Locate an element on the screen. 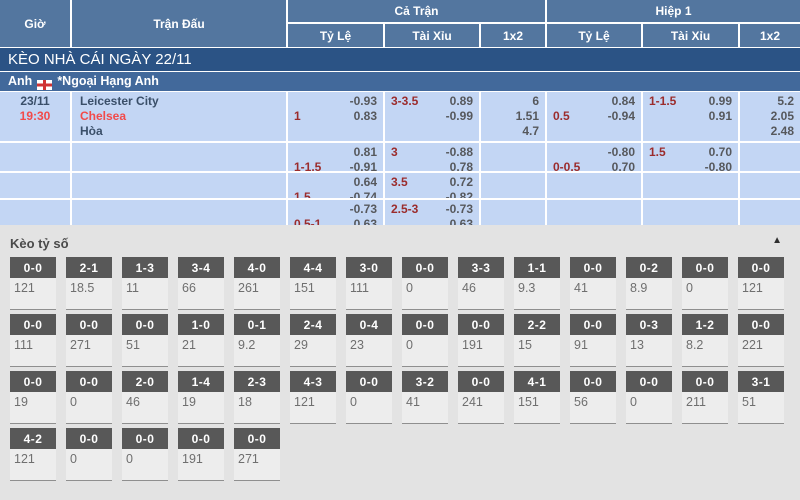 The height and width of the screenshot is (500, 800). score-odd-cell: 2-2 15 is located at coordinates (537, 340).